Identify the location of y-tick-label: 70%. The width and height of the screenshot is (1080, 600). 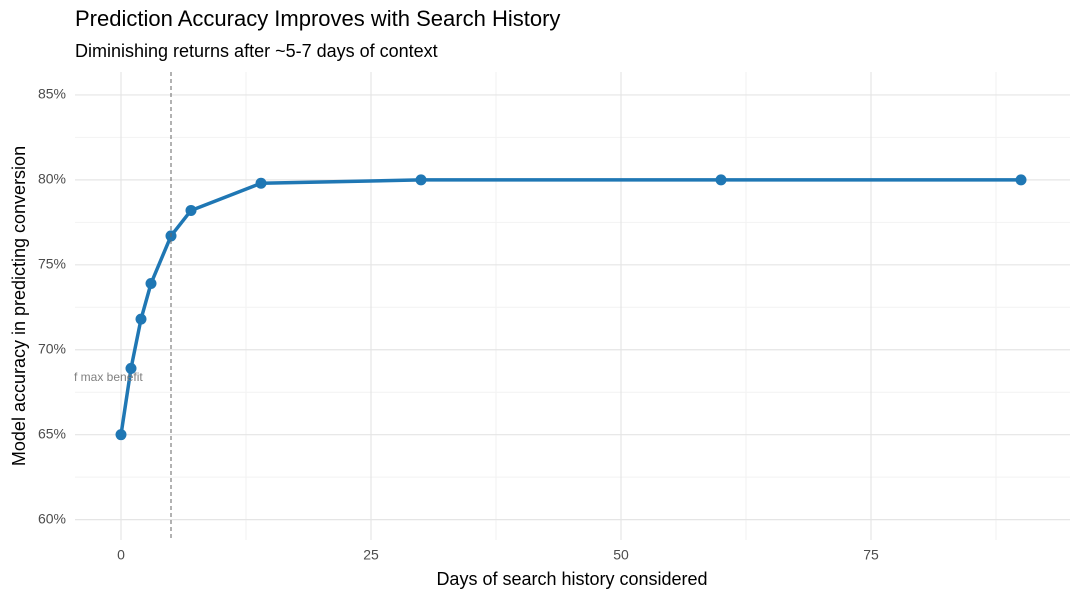
(52, 348).